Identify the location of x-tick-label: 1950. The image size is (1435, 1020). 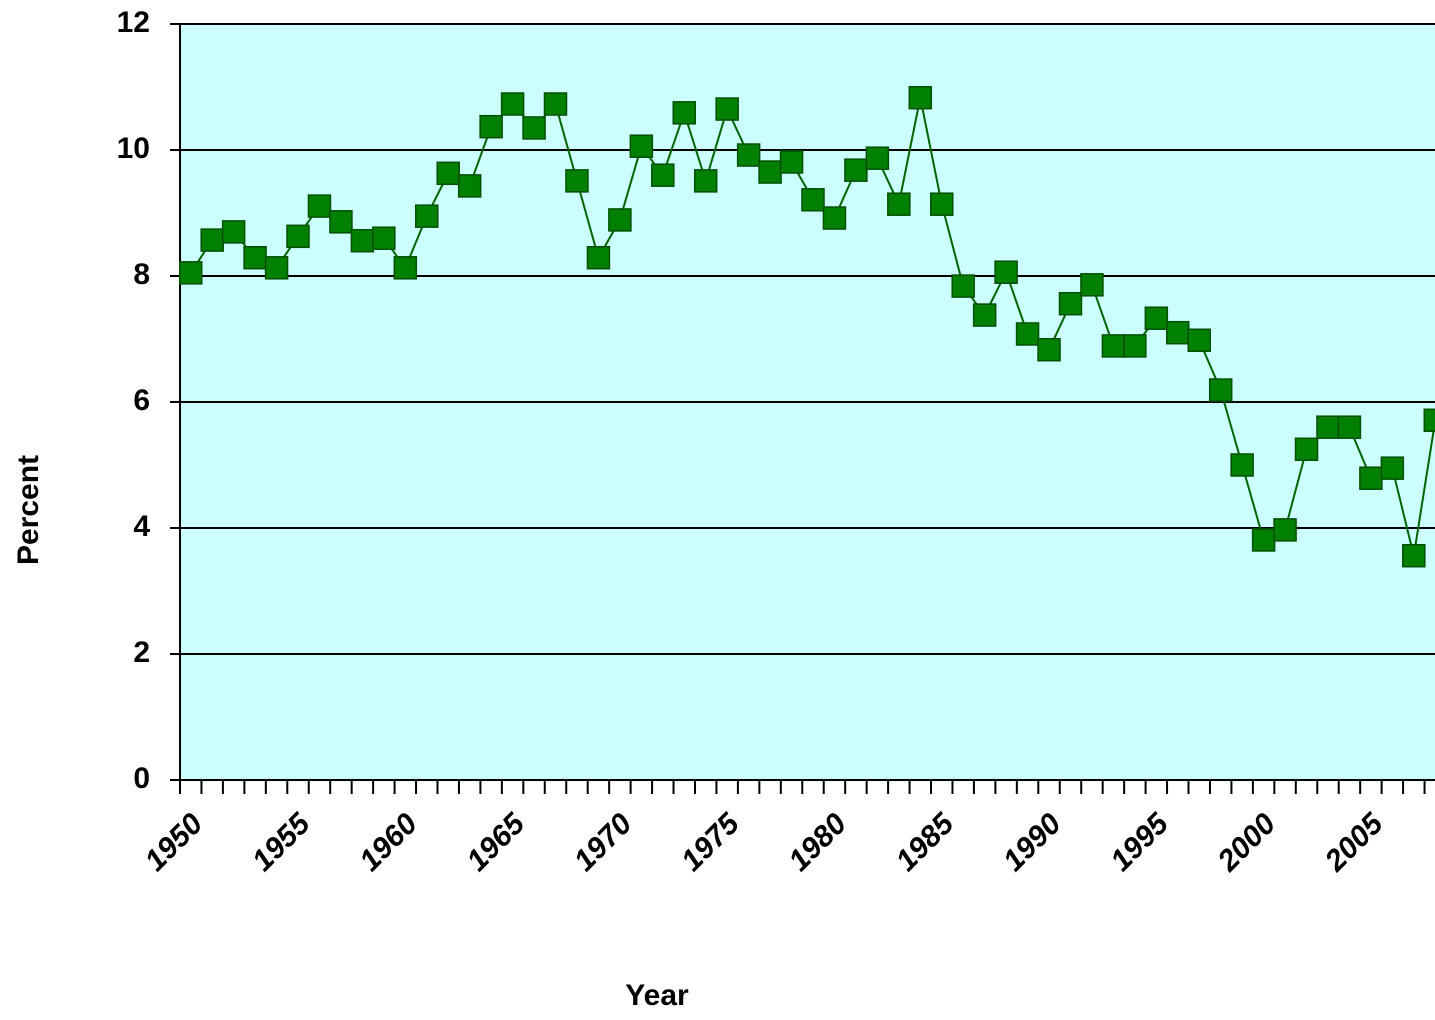
(174, 842).